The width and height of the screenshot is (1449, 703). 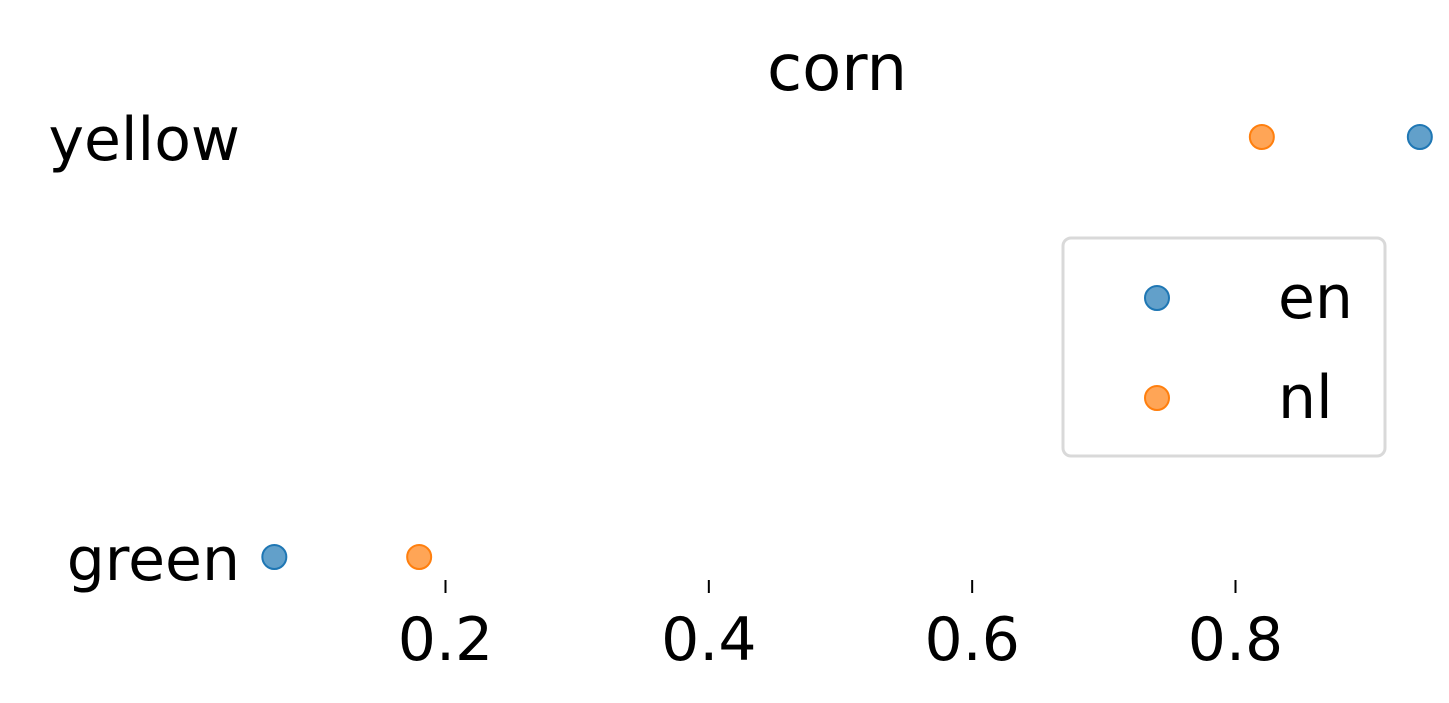 What do you see at coordinates (837, 69) in the screenshot?
I see `chart-title: corn` at bounding box center [837, 69].